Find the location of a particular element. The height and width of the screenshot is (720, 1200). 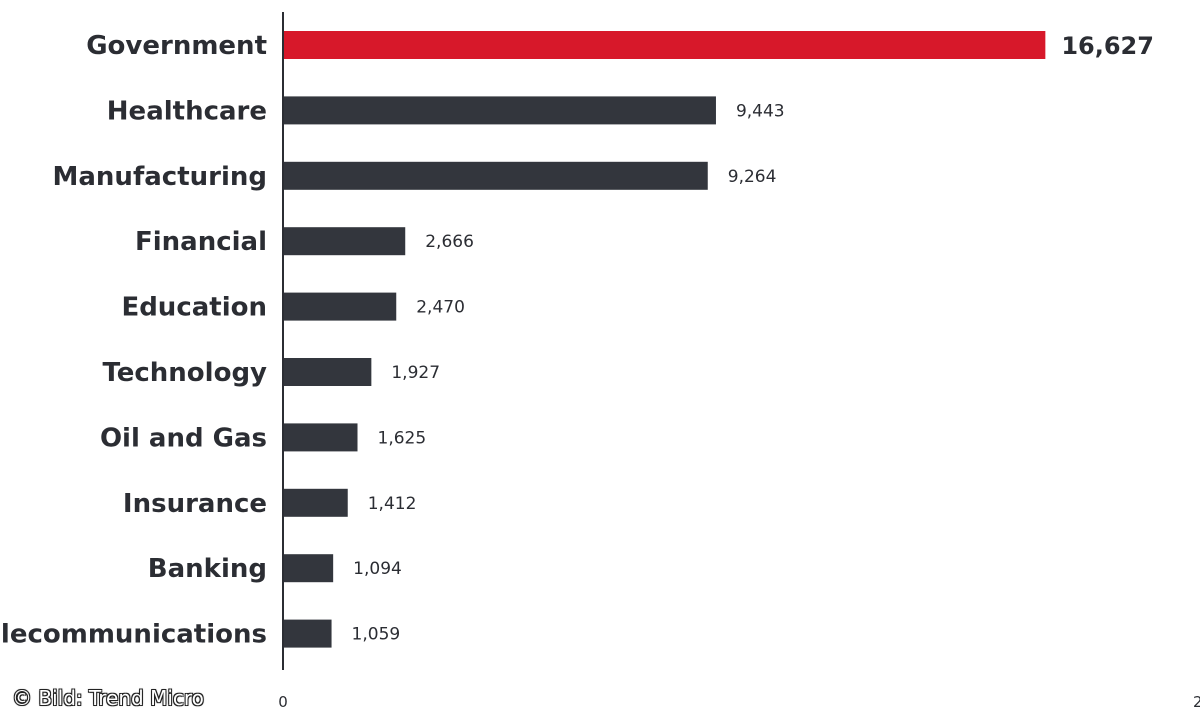

bar-financial is located at coordinates (344, 241).